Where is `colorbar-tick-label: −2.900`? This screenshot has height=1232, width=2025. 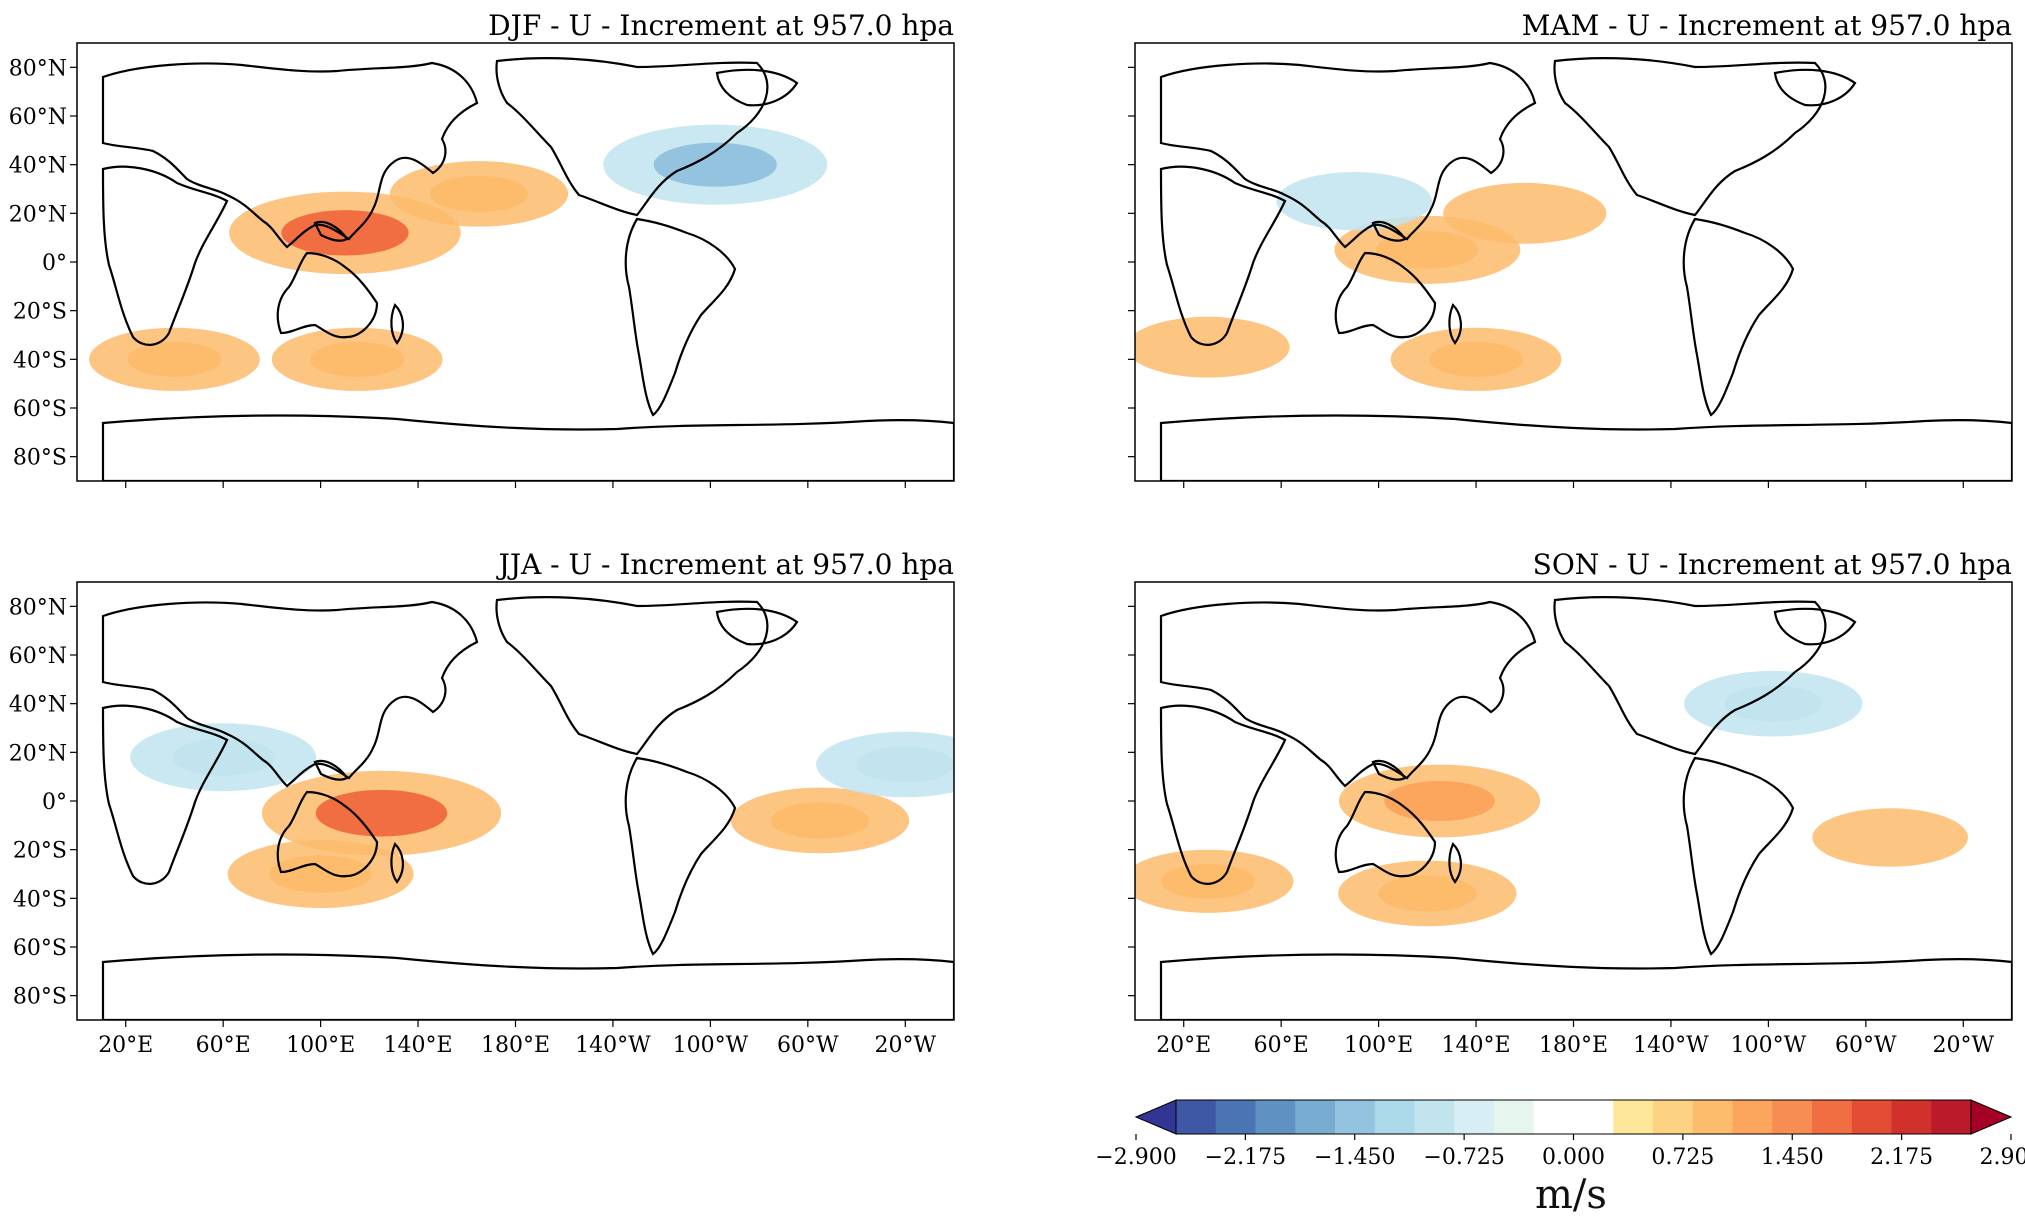
colorbar-tick-label: −2.900 is located at coordinates (1135, 1157).